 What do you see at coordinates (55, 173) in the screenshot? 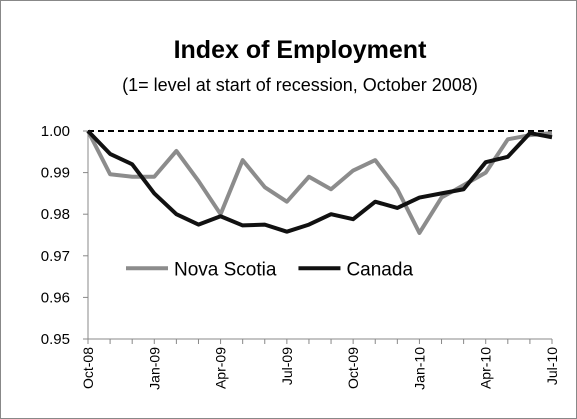
I see `y-tick-label: 0.99` at bounding box center [55, 173].